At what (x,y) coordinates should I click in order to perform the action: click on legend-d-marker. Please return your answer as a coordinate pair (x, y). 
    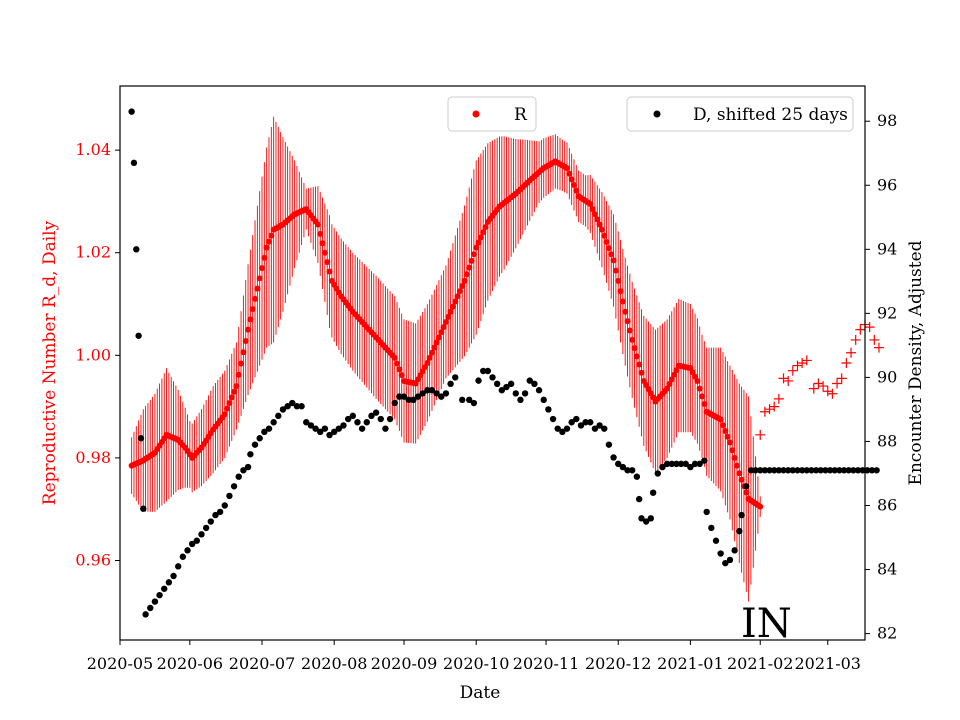
    Looking at the image, I should click on (657, 114).